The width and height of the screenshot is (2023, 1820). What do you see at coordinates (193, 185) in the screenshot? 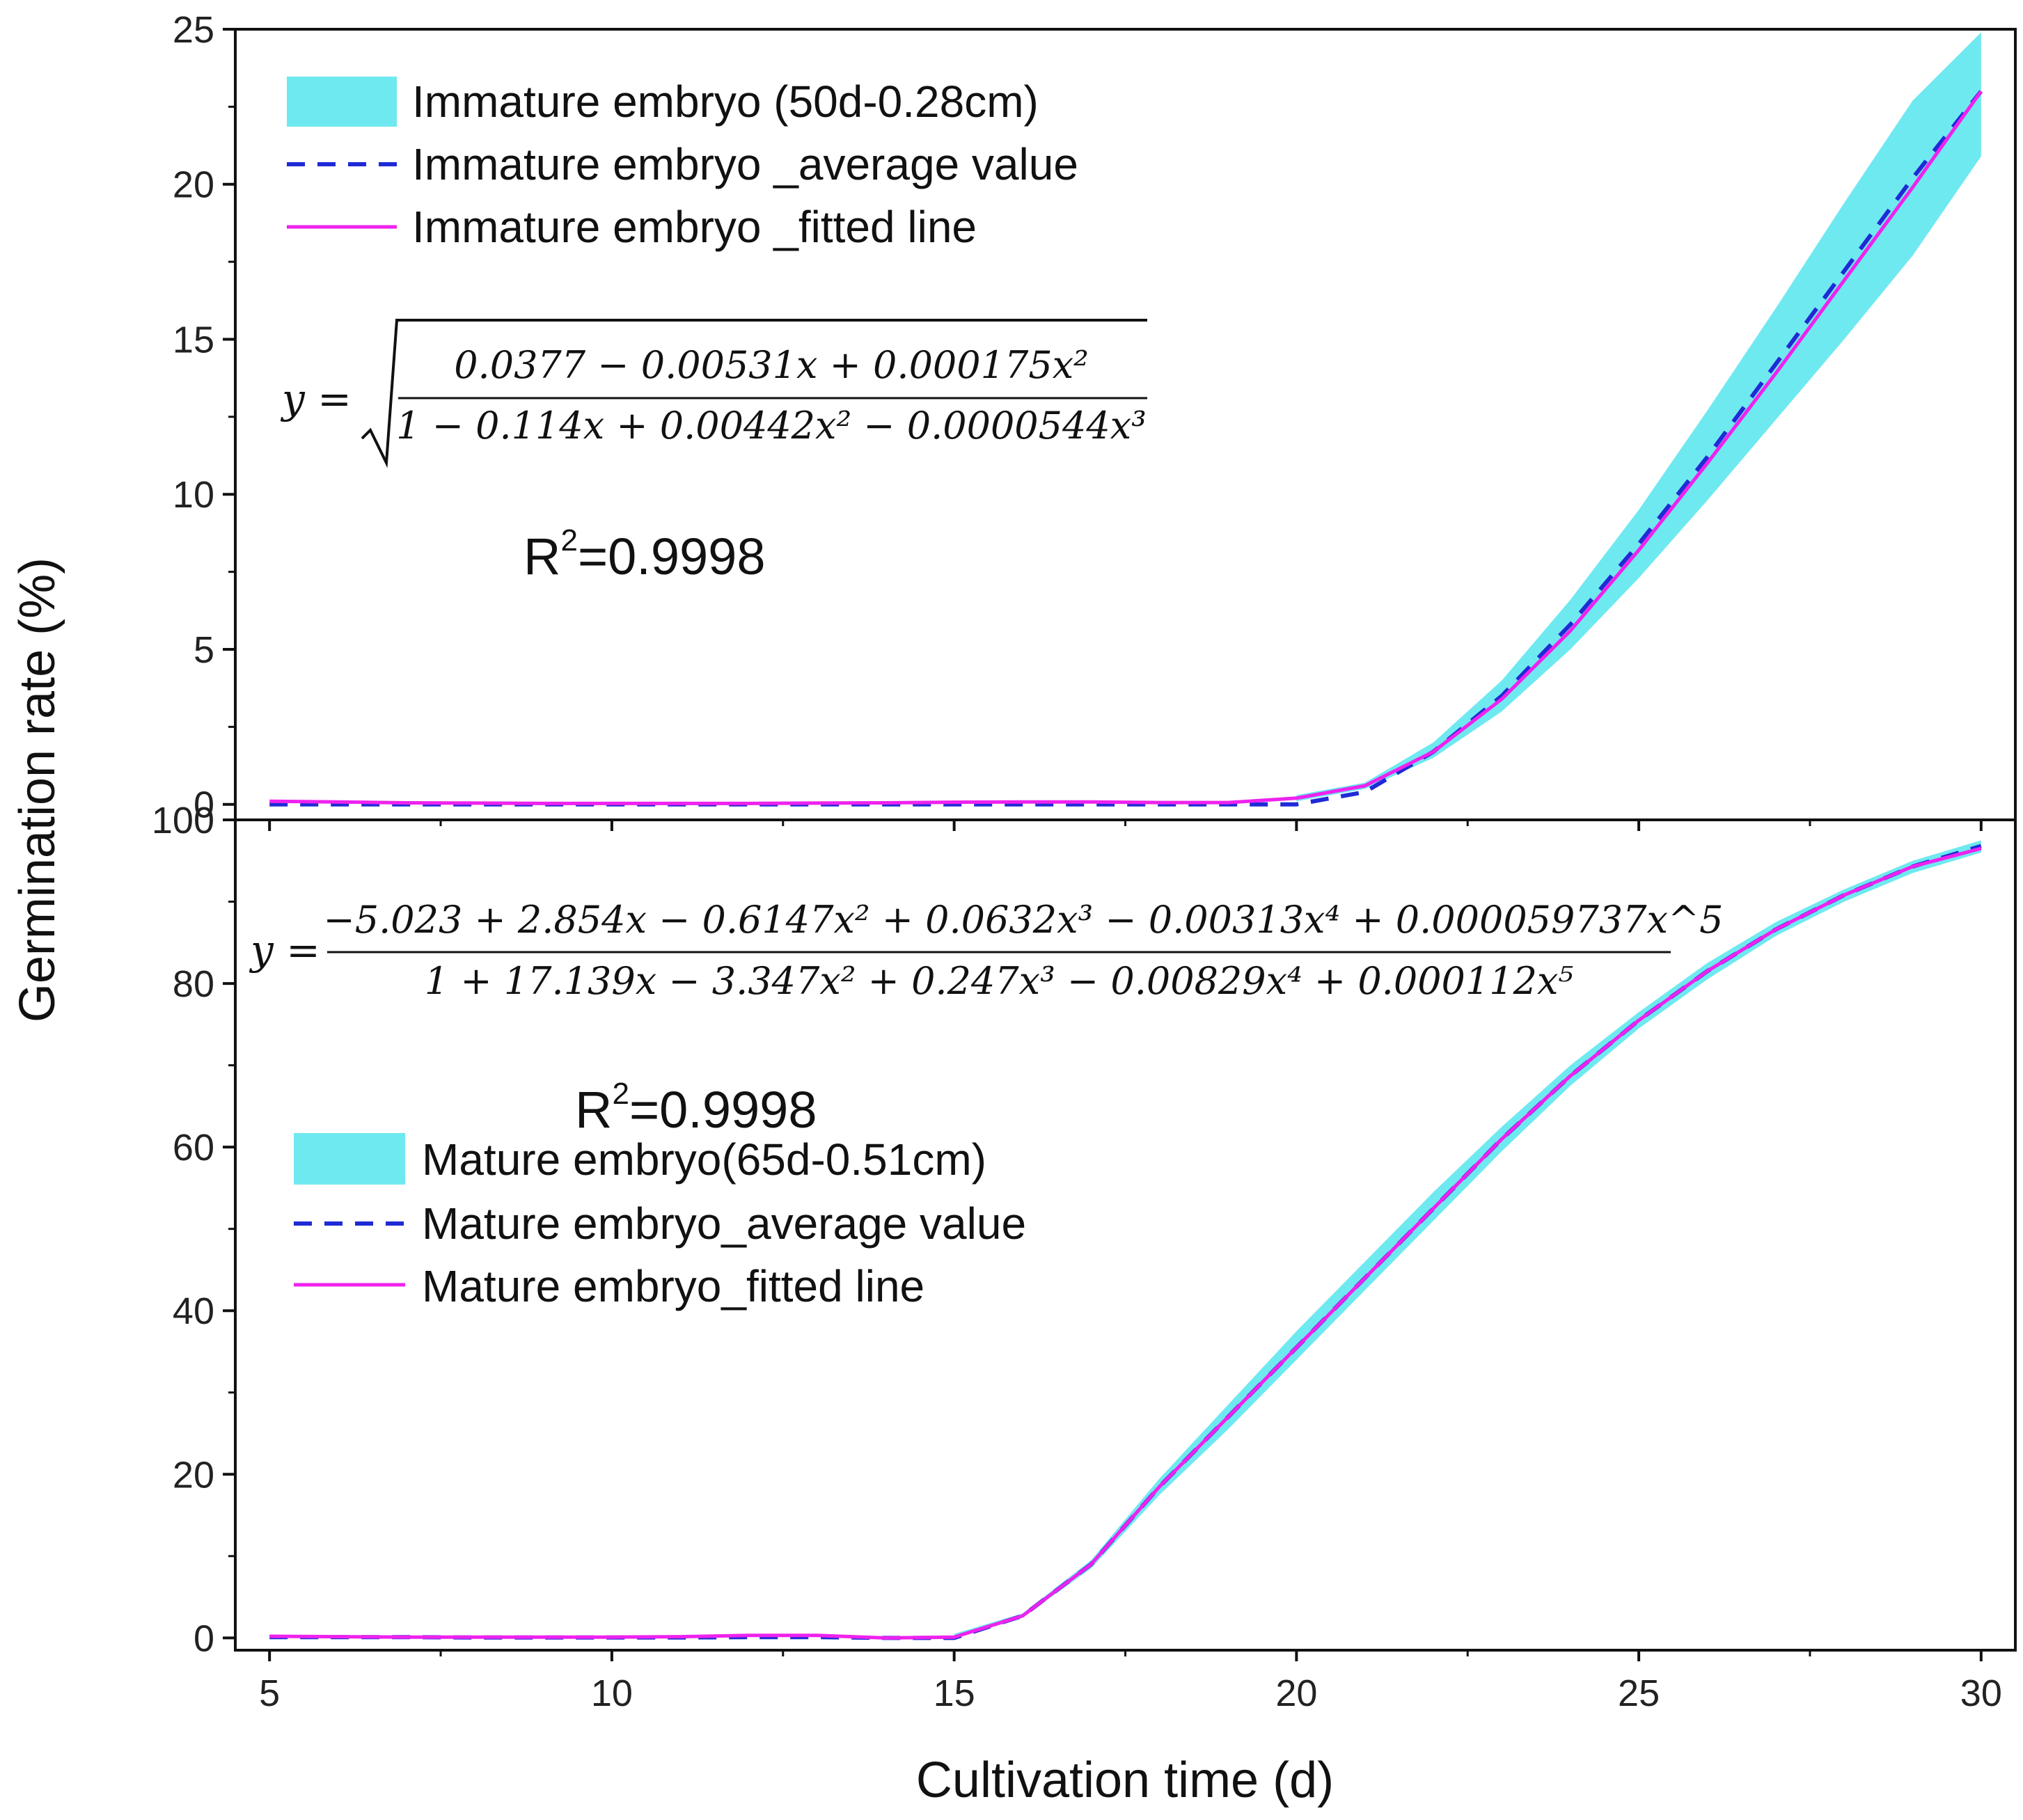
I see `top-y-tick-label: 20` at bounding box center [193, 185].